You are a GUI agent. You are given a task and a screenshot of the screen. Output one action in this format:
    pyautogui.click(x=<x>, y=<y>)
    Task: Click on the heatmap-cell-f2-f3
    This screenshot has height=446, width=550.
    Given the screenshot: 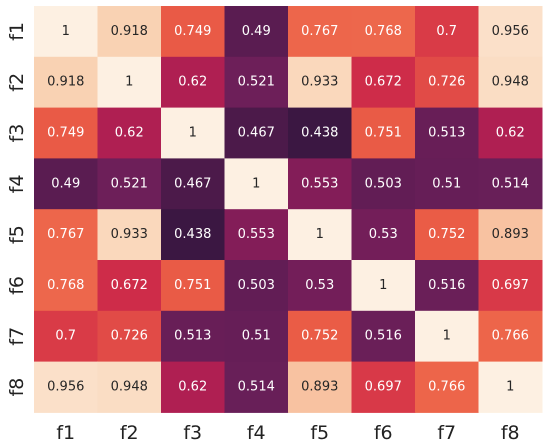 What is the action you would take?
    pyautogui.click(x=193, y=82)
    